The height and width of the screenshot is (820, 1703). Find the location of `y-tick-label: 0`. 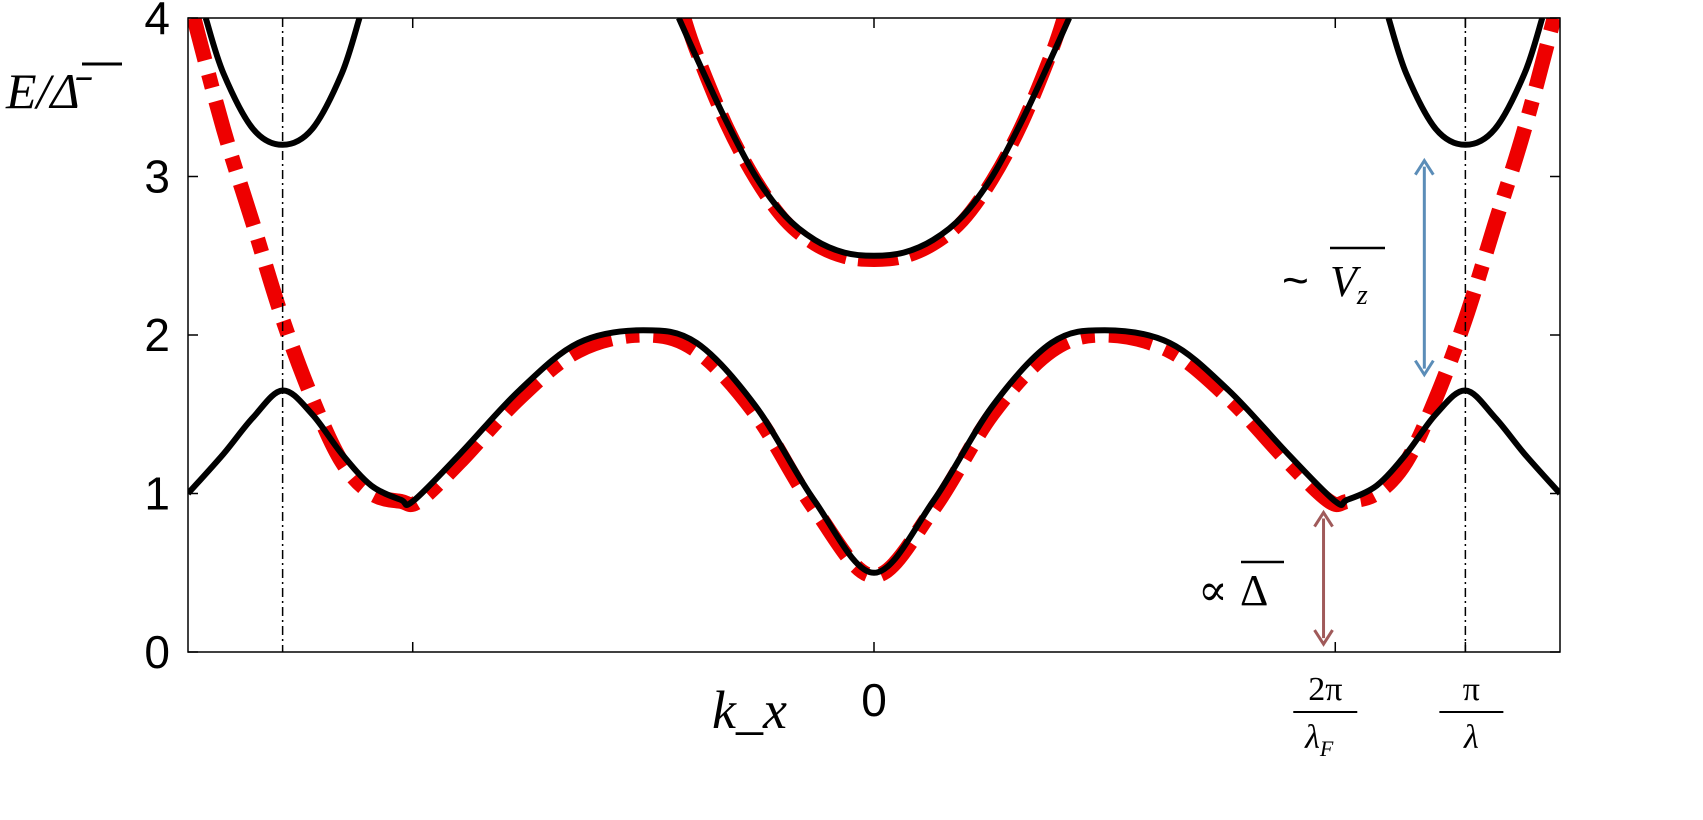

y-tick-label: 0 is located at coordinates (157, 652).